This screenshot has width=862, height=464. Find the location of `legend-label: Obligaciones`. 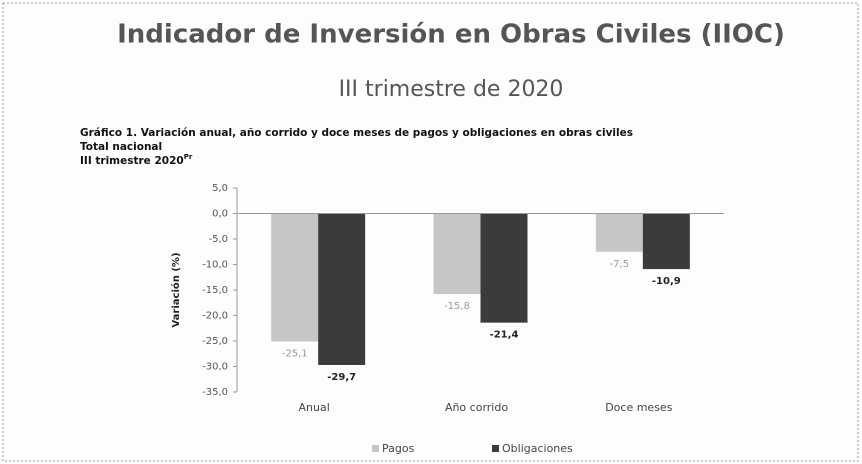

legend-label: Obligaciones is located at coordinates (537, 448).